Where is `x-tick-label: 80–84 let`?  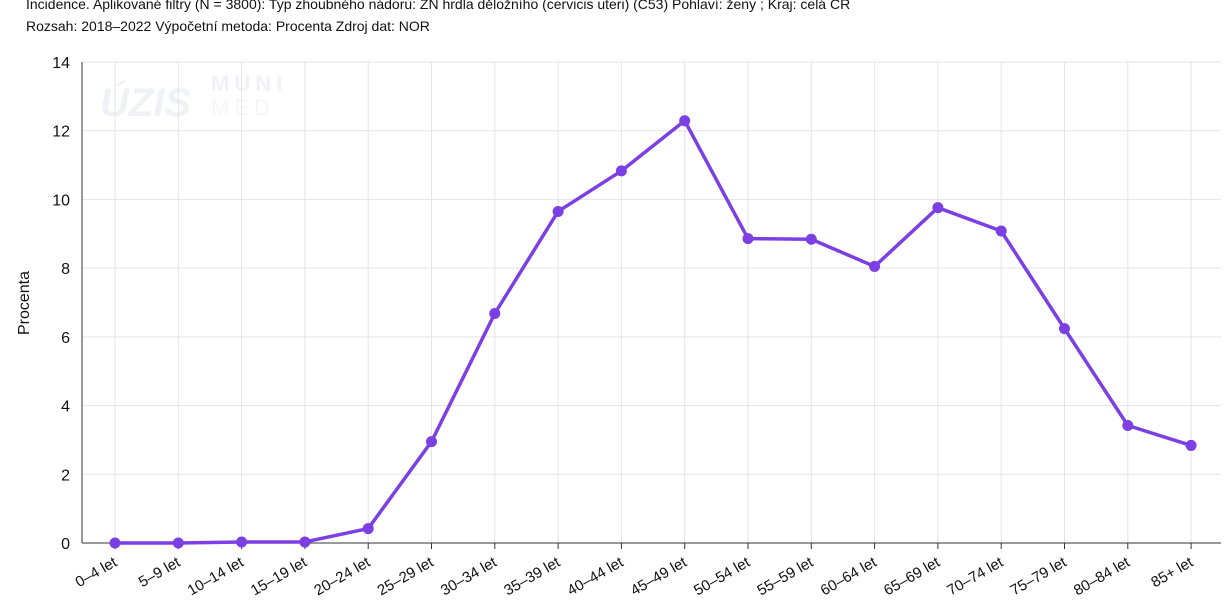
x-tick-label: 80–84 let is located at coordinates (1102, 576).